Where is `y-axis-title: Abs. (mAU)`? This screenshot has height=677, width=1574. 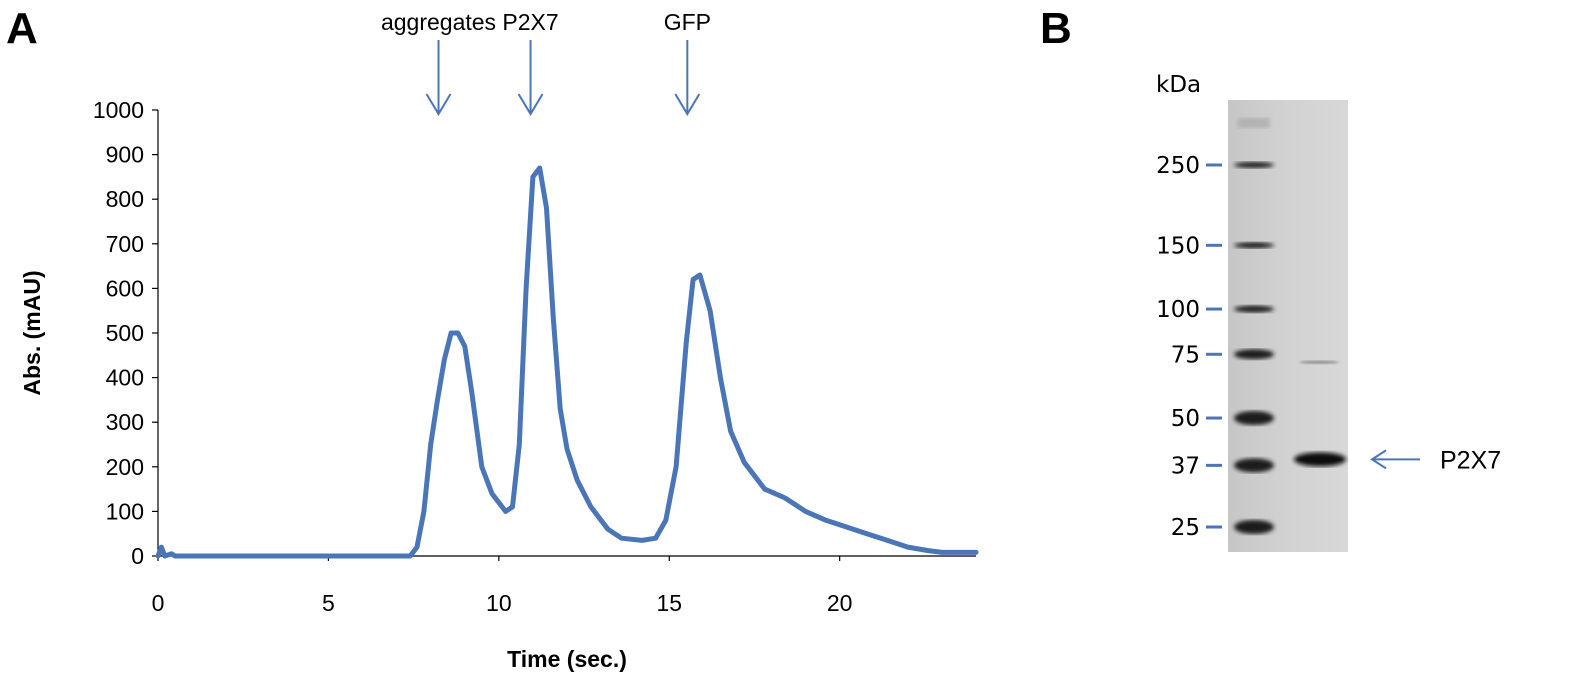 y-axis-title: Abs. (mAU) is located at coordinates (32, 332).